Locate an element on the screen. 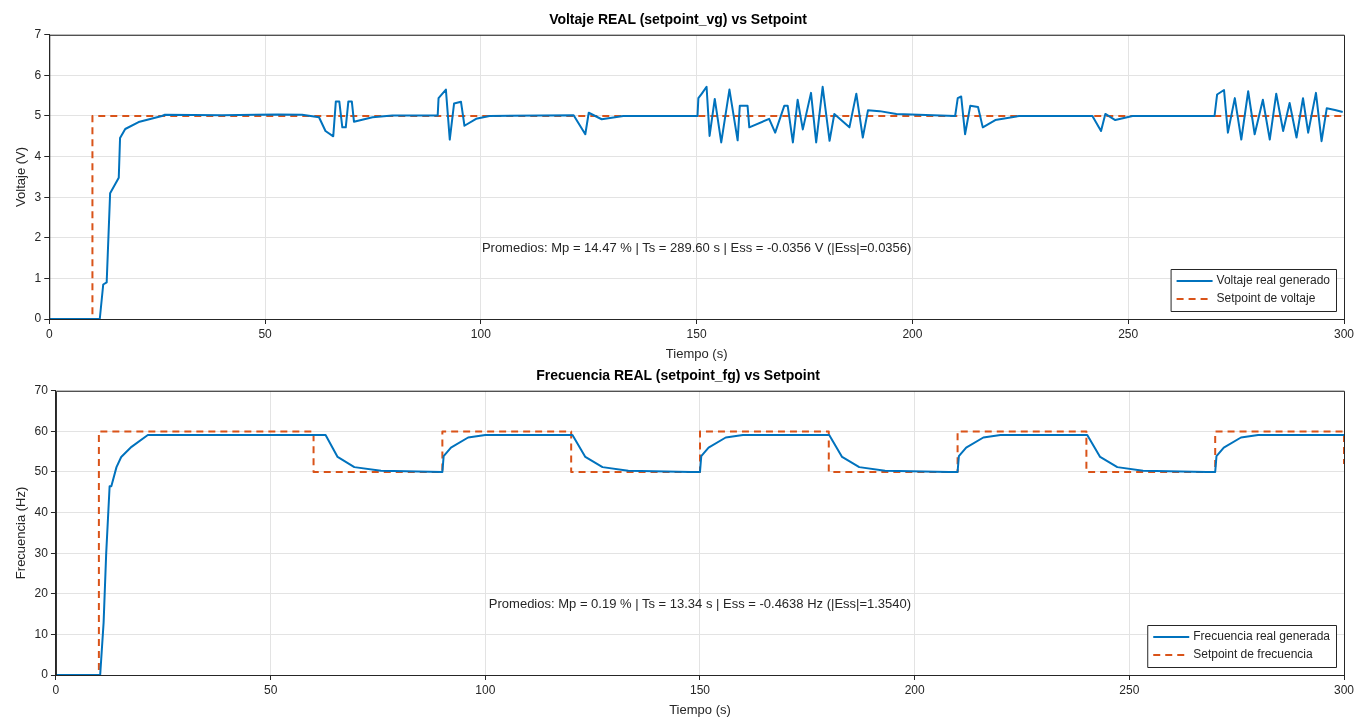 The image size is (1368, 728). y-axis-title: Voltaje (V) is located at coordinates (21, 176).